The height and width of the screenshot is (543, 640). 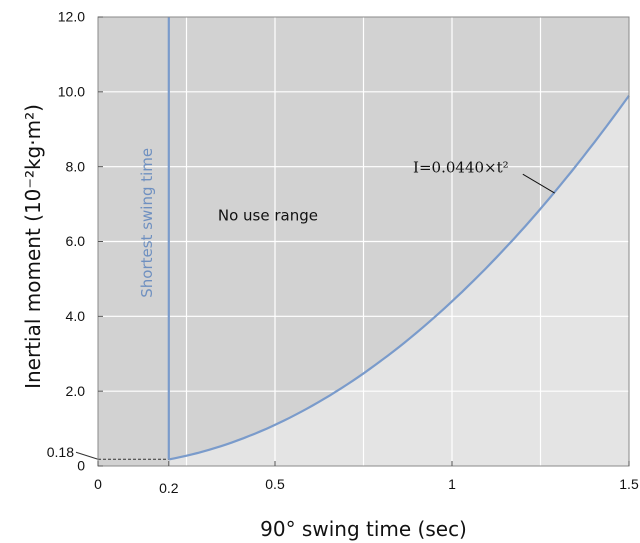 I want to click on y-tick-label: 4.0, so click(x=76, y=316).